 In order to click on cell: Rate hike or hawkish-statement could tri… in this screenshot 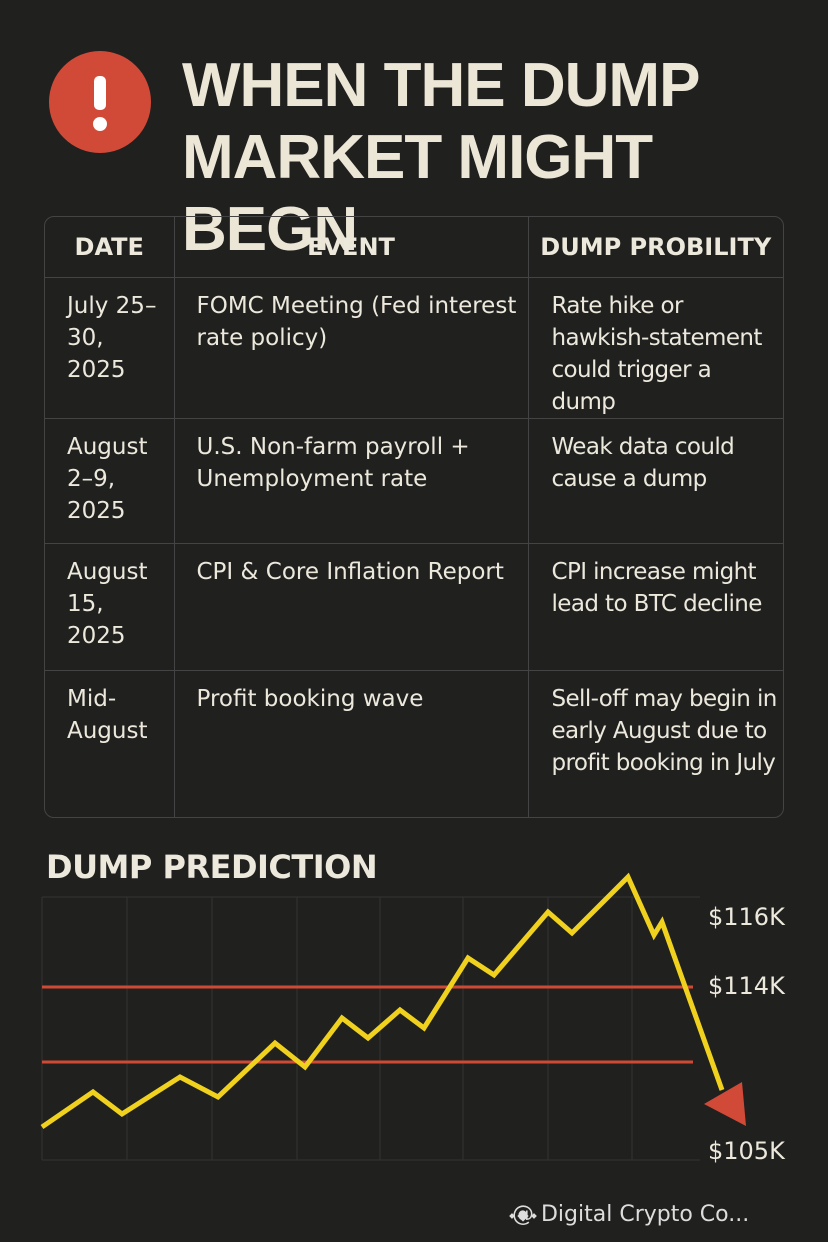, I will do `click(655, 348)`.